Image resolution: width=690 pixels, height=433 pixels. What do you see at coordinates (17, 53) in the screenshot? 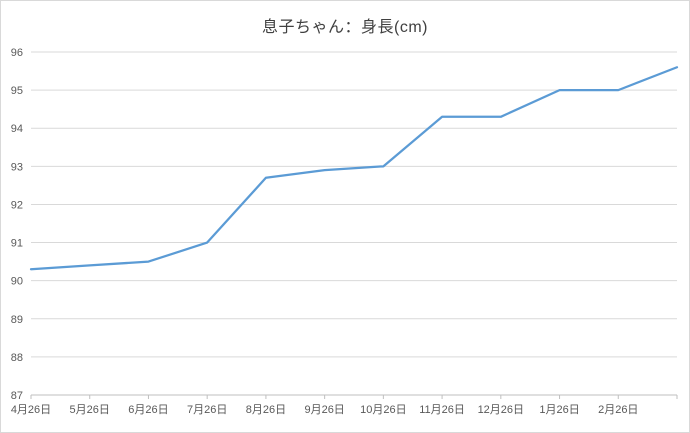
I see `y-axis-label: 96` at bounding box center [17, 53].